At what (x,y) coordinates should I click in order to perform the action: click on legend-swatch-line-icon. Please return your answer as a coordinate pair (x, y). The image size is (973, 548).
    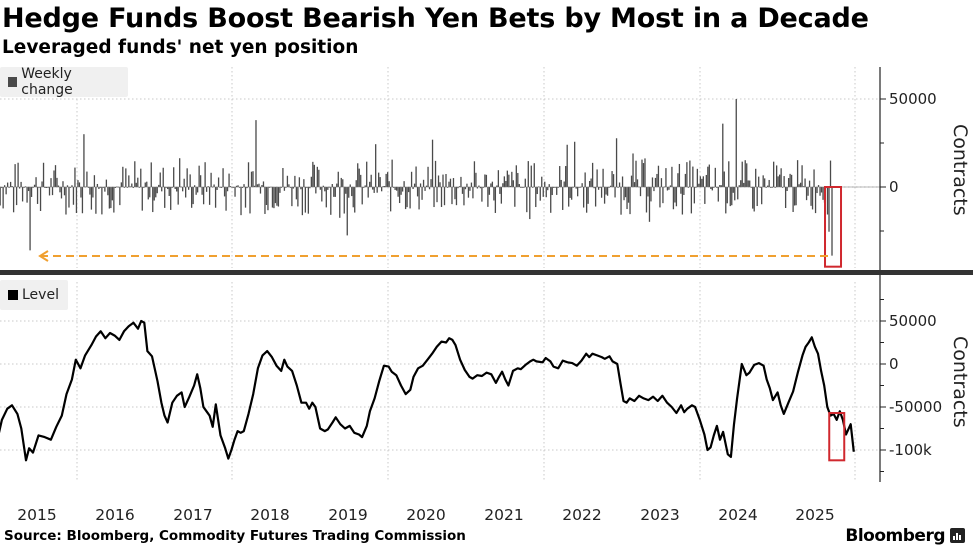
    Looking at the image, I should click on (13, 295).